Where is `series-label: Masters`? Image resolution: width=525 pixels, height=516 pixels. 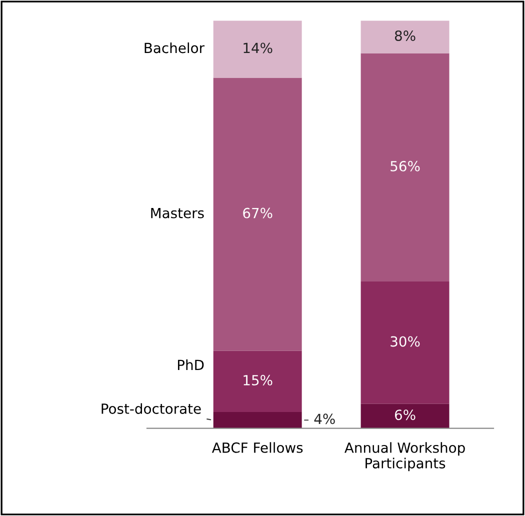 series-label: Masters is located at coordinates (177, 213).